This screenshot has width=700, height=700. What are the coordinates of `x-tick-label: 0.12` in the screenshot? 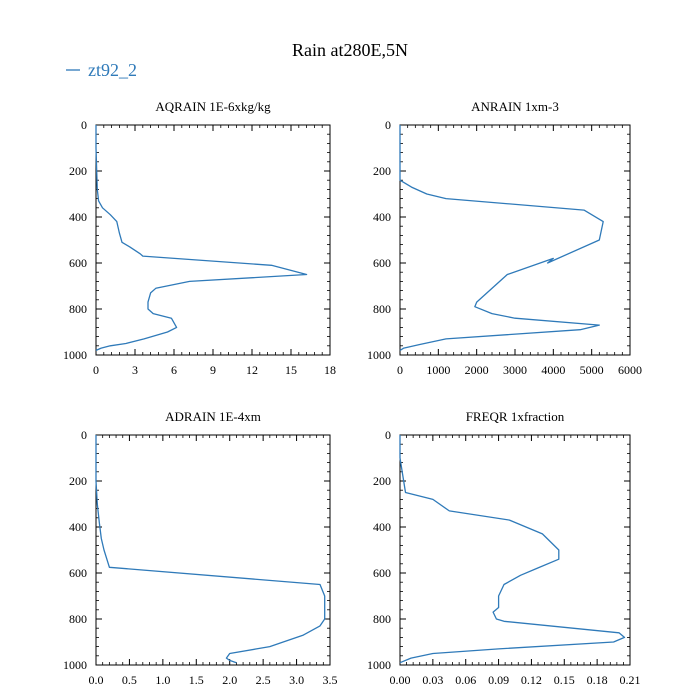 It's located at (531, 680).